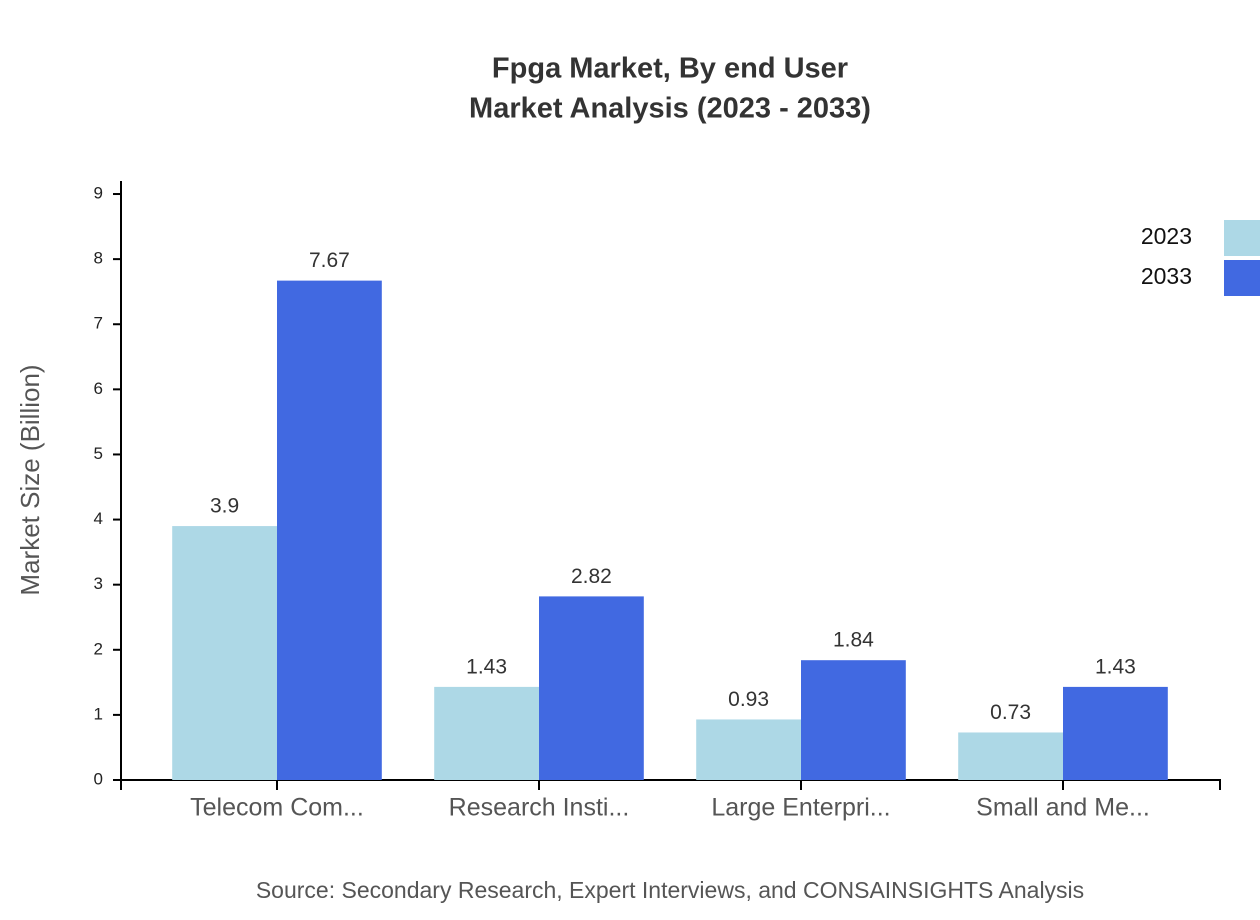 Image resolution: width=1260 pixels, height=920 pixels. I want to click on value-label: 0.73, so click(1010, 712).